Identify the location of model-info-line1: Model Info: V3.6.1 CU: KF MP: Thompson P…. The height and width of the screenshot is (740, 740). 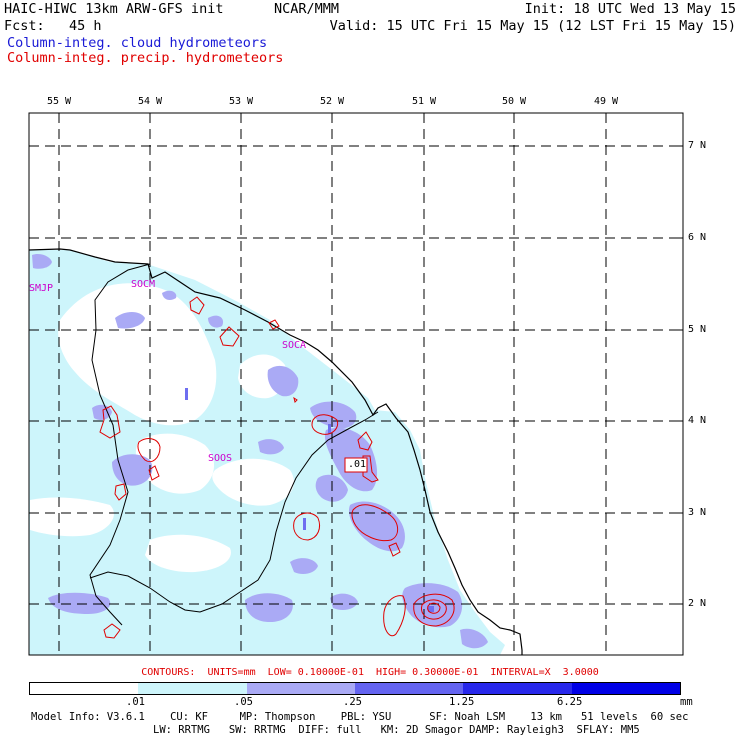
(360, 717).